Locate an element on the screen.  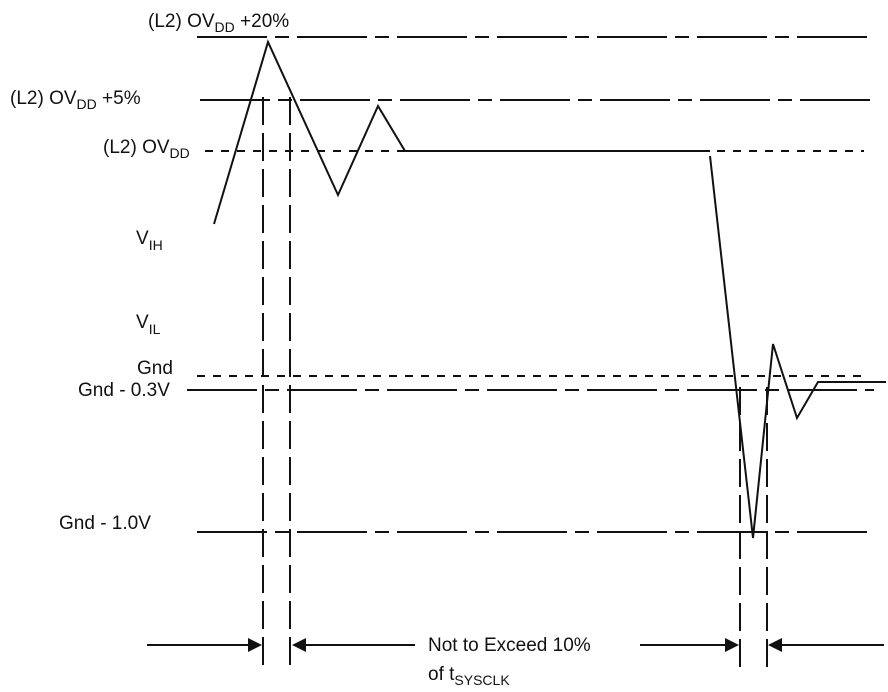
label-ovdd: (L2) OVDD is located at coordinates (146, 149).